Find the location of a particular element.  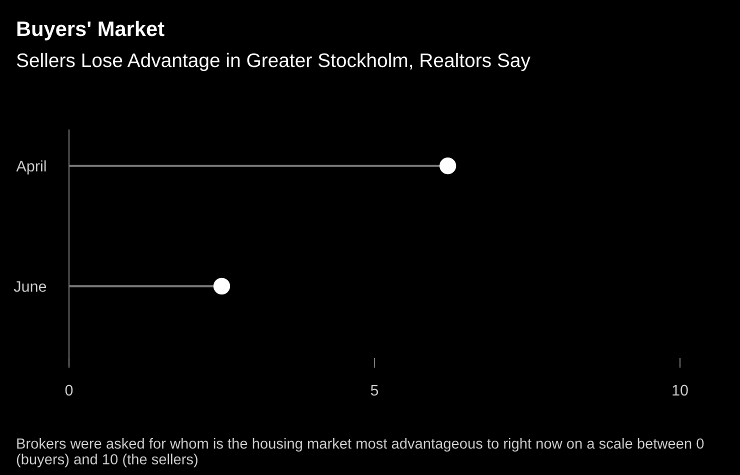

x-tick-label: 5 is located at coordinates (374, 390).